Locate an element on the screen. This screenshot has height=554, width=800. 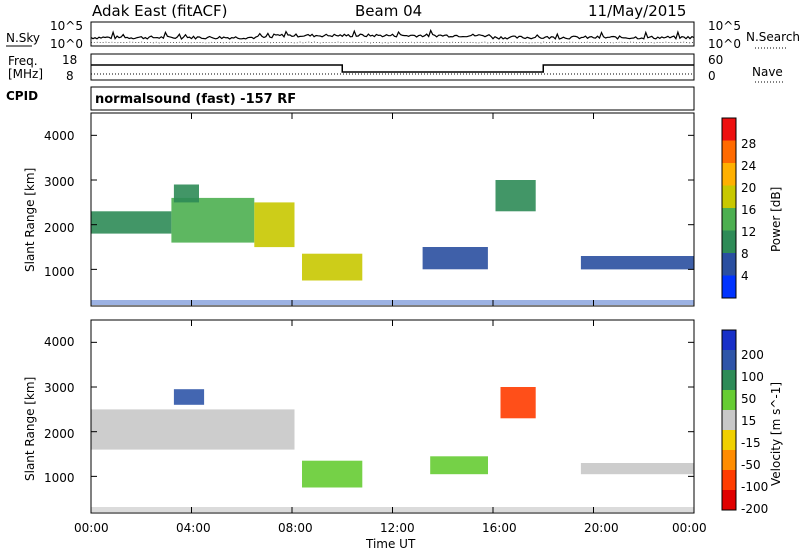
x-axis-label: Time UT is located at coordinates (391, 544).